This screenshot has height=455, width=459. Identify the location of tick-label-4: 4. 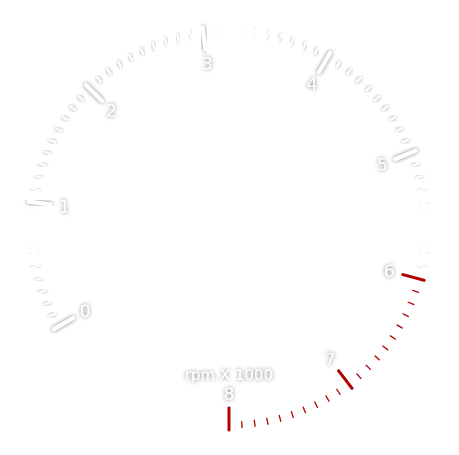
(312, 85).